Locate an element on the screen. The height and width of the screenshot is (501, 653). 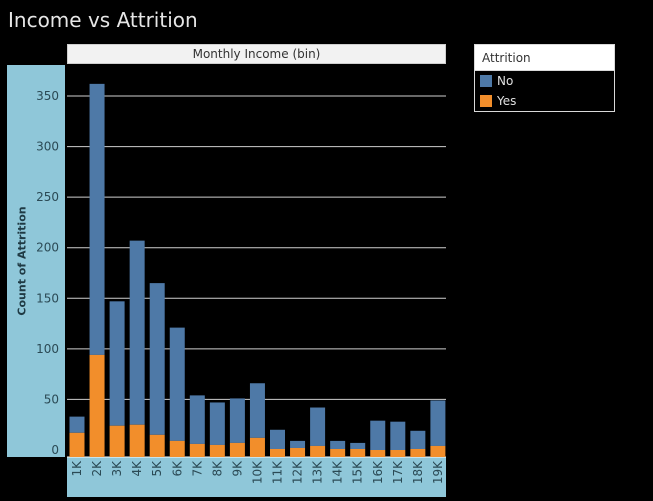
bar-yes-9K is located at coordinates (237, 449).